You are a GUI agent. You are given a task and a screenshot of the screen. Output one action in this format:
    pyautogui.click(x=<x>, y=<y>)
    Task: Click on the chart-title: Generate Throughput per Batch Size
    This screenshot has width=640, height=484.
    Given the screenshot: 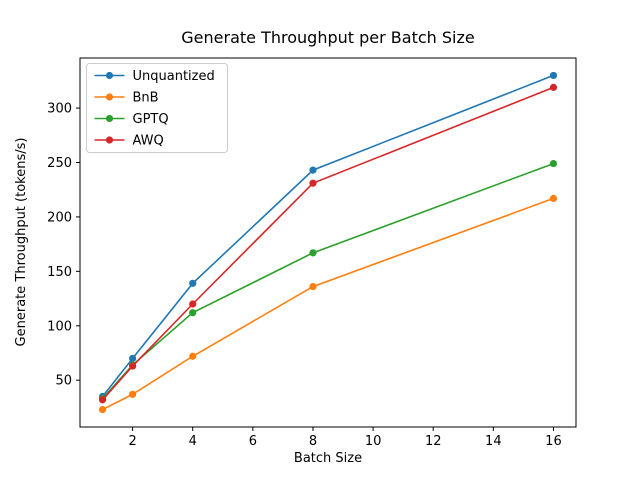 What is the action you would take?
    pyautogui.click(x=327, y=37)
    